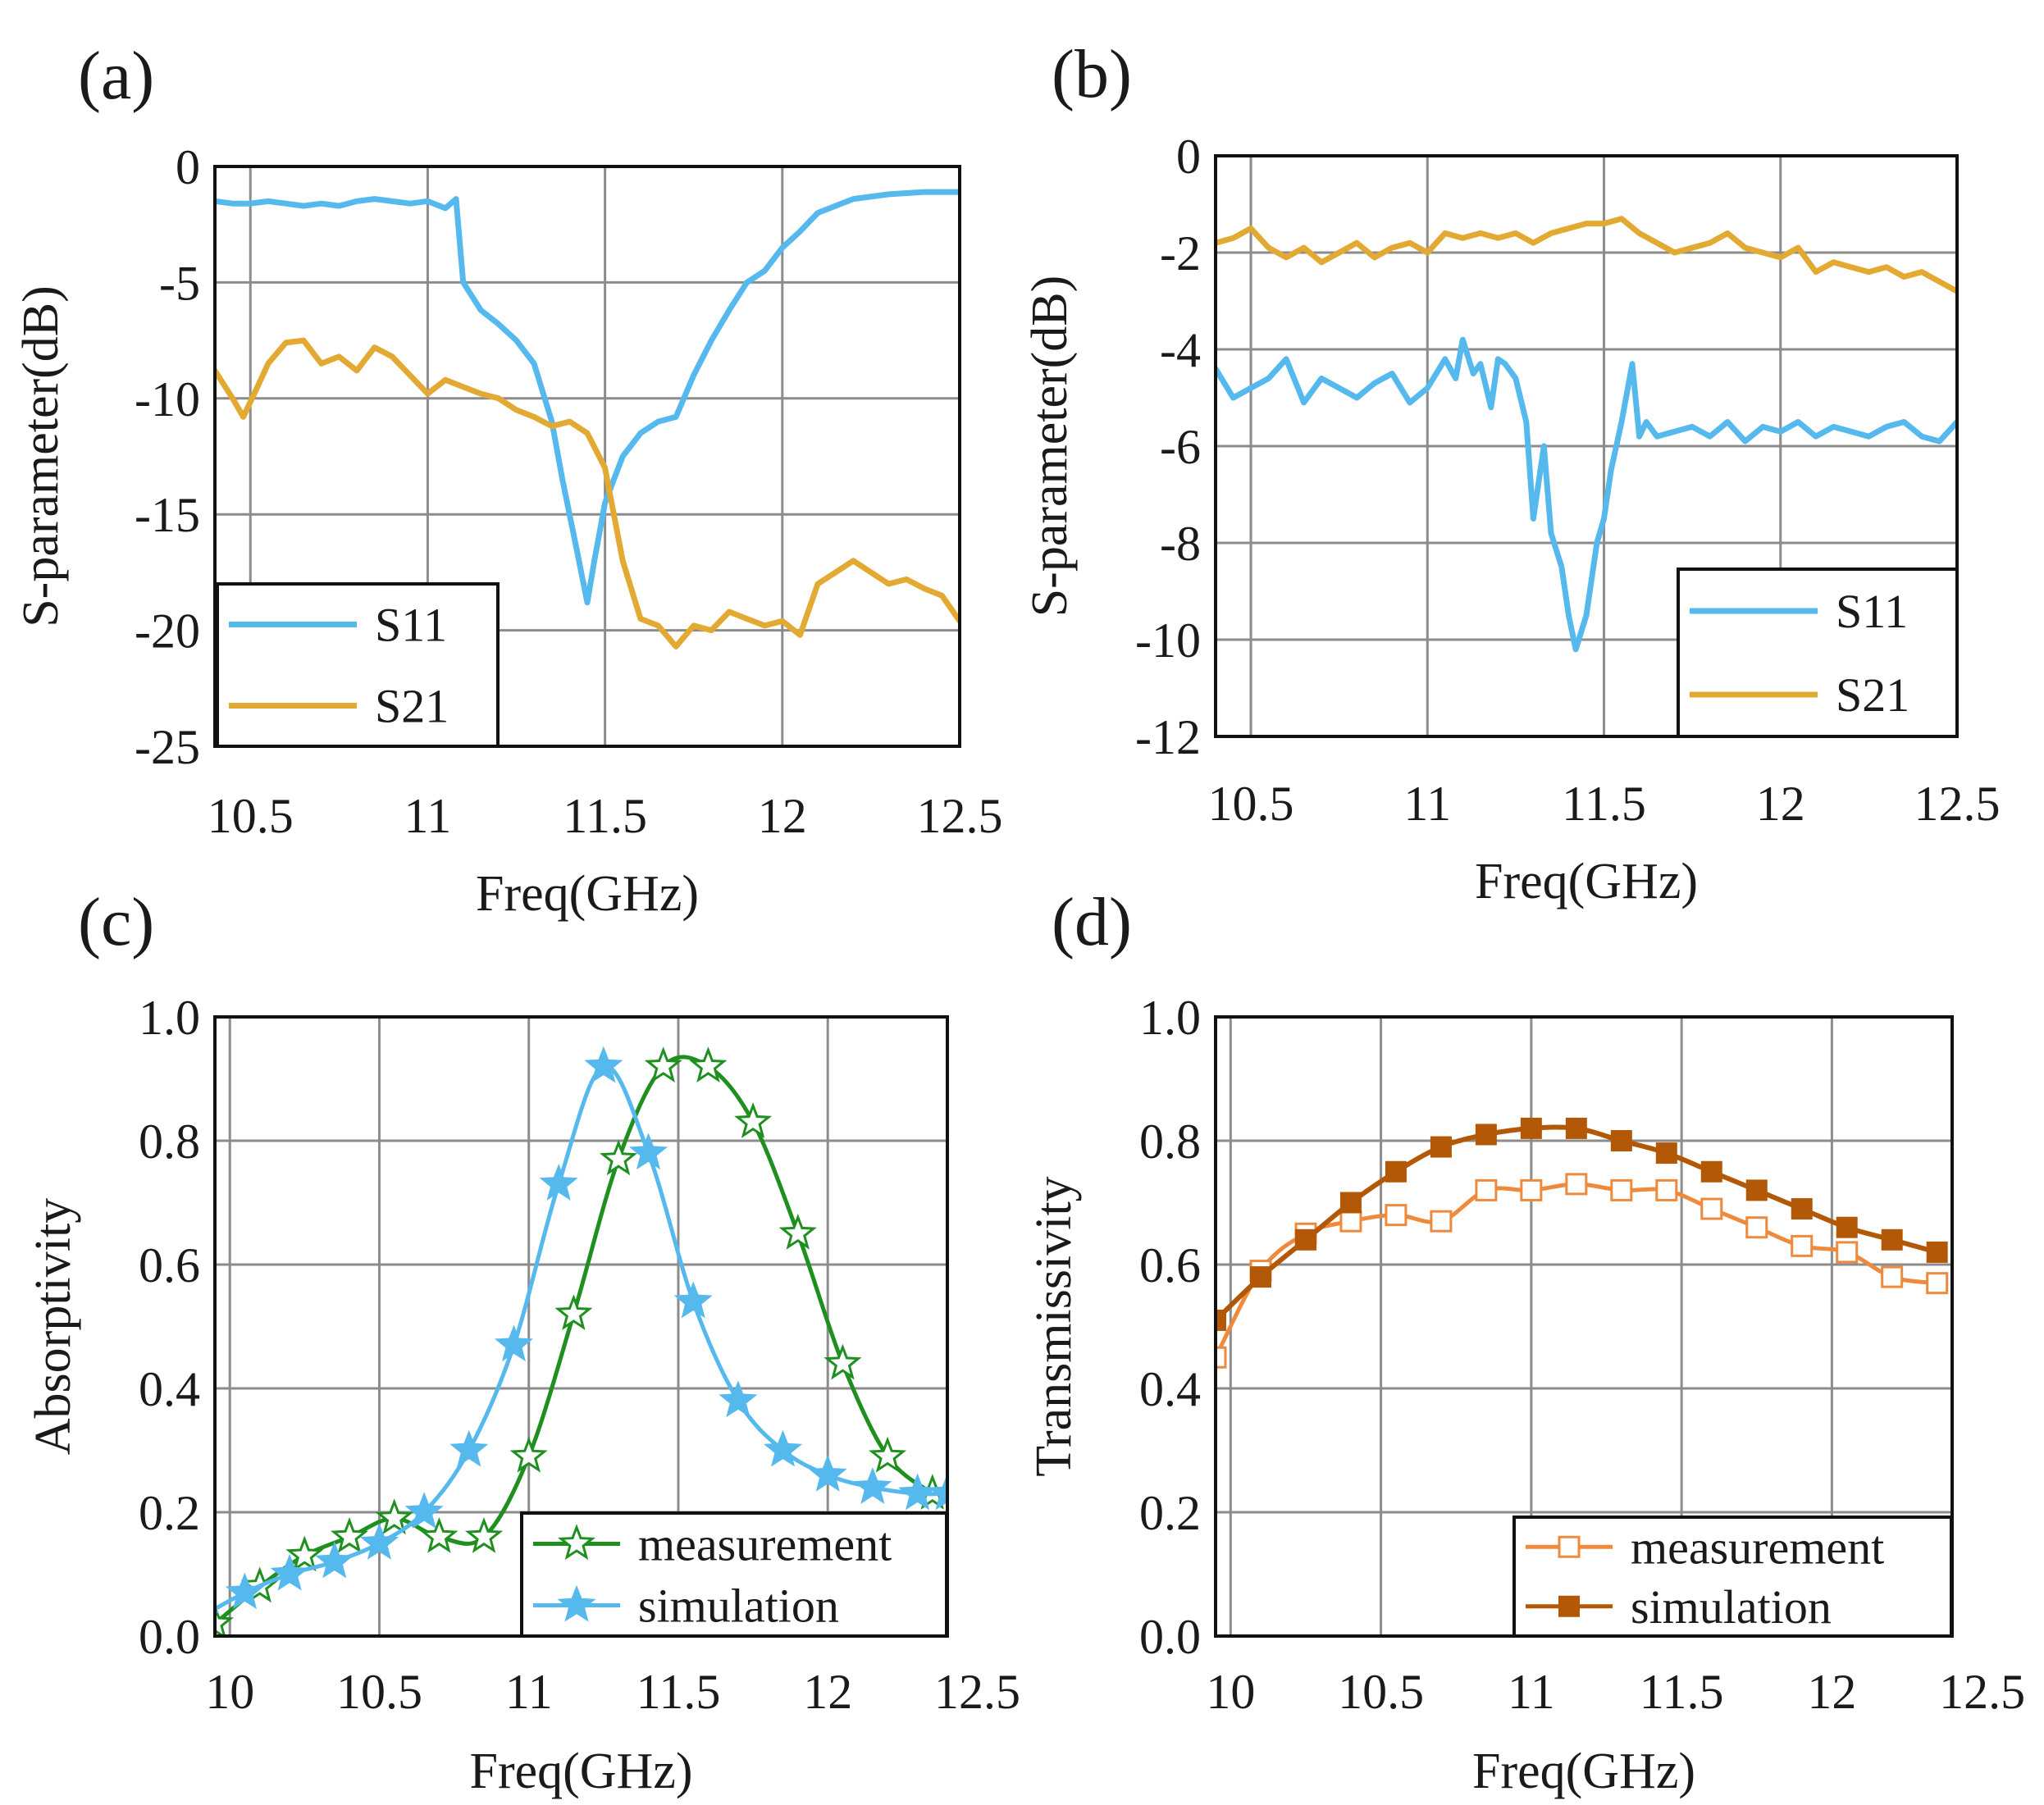  I want to click on y-tick-label: 0.0, so click(1170, 1637).